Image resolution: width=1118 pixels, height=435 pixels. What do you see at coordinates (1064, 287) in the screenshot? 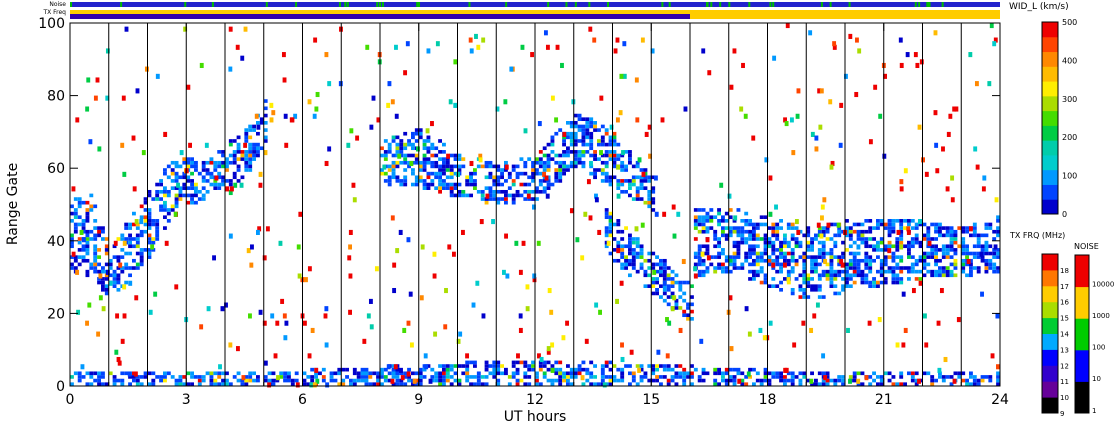
I see `txfreq-colorbar-tick: 17` at bounding box center [1064, 287].